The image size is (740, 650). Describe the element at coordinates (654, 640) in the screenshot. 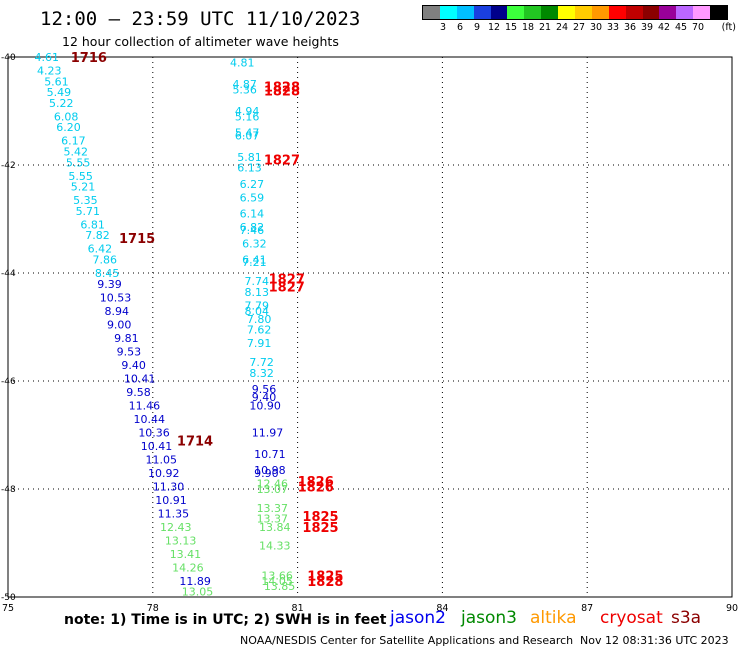

I see `generated-timestamp: Nov 12 08:31:36 UTC 2023` at that location.